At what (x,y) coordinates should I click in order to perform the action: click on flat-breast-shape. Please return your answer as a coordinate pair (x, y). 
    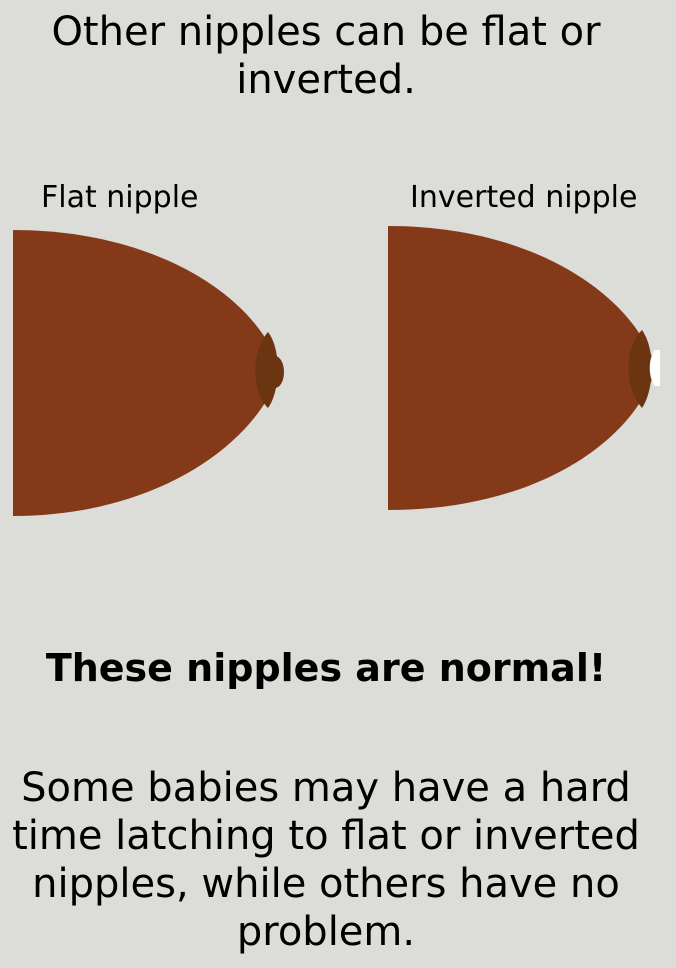
    Looking at the image, I should click on (146, 373).